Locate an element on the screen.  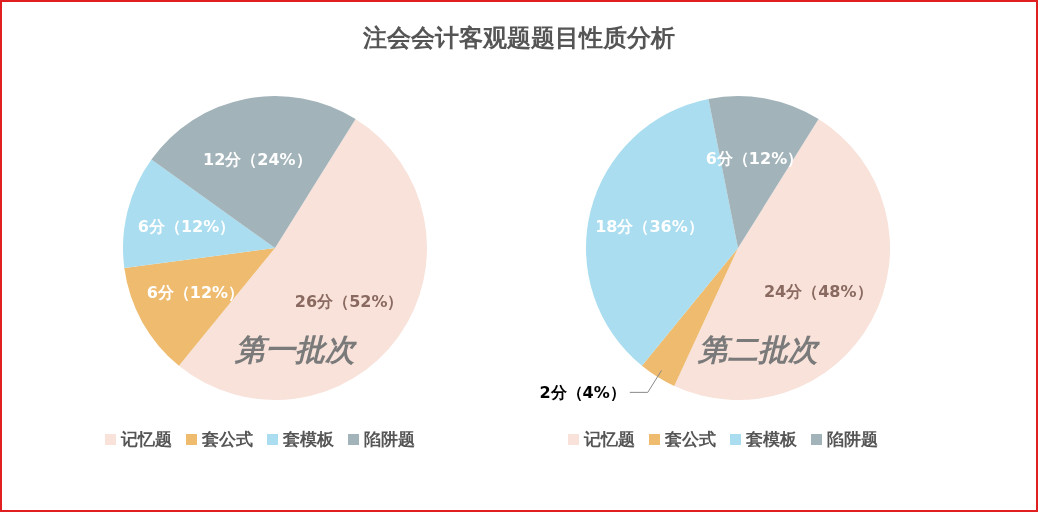
data-label: 2分（4%） is located at coordinates (582, 393).